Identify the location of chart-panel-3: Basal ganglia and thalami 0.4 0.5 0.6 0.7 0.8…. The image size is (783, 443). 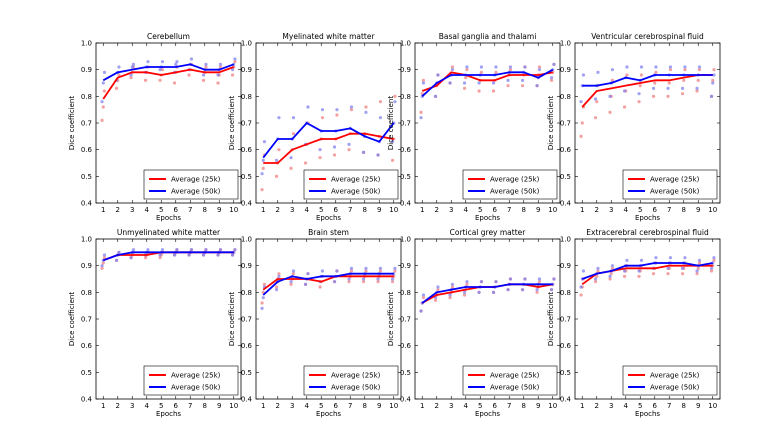
(474, 127).